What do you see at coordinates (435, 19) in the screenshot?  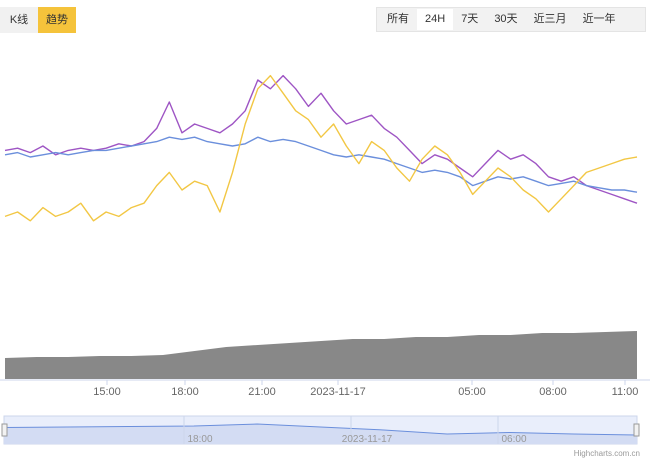 I see `range-button-24h: 24H` at bounding box center [435, 19].